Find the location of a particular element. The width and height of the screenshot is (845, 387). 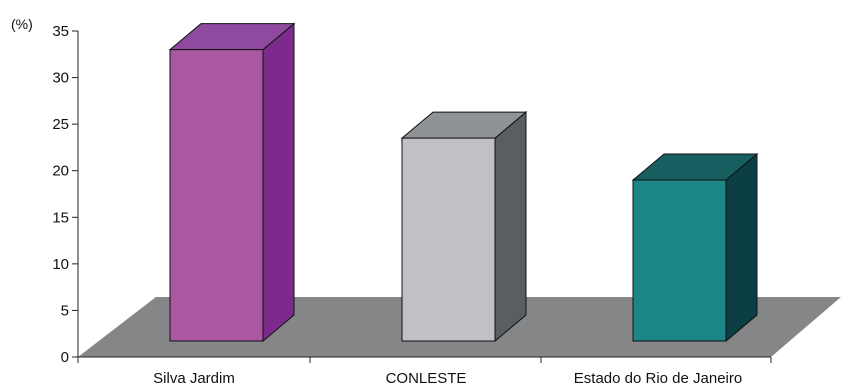

y-tick-label: 30 is located at coordinates (60, 78).